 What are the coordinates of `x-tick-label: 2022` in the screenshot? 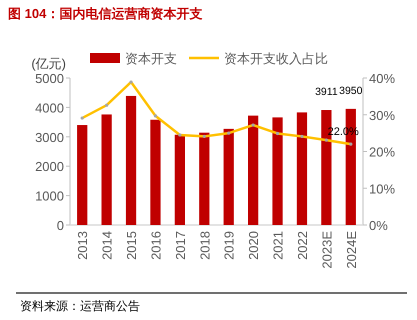 It's located at (302, 245).